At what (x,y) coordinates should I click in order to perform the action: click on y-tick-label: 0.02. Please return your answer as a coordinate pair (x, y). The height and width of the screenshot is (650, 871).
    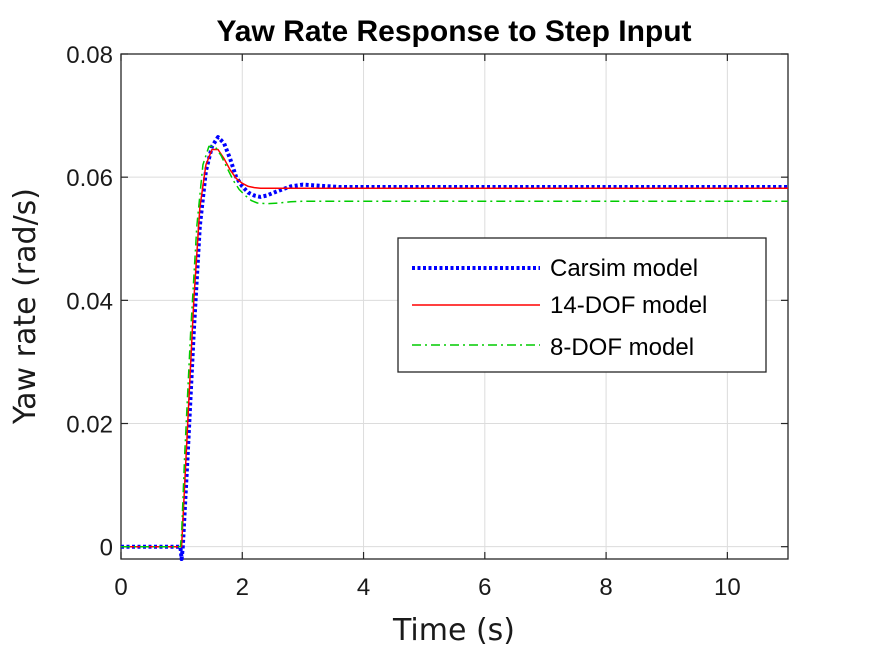
    Looking at the image, I should click on (89, 425).